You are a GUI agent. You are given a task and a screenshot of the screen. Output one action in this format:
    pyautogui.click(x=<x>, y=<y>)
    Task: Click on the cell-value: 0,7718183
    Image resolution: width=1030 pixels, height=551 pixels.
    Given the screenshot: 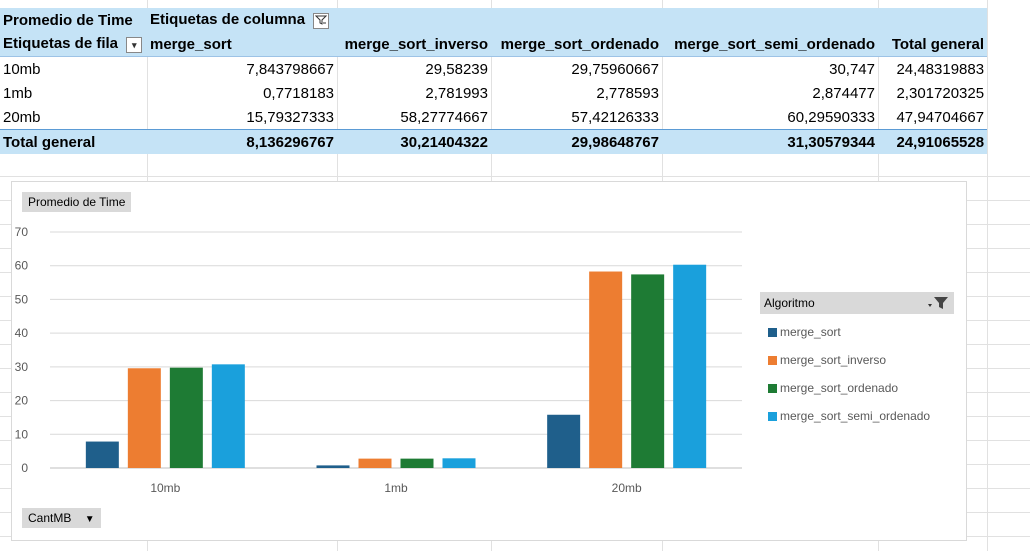 What is the action you would take?
    pyautogui.click(x=298, y=93)
    